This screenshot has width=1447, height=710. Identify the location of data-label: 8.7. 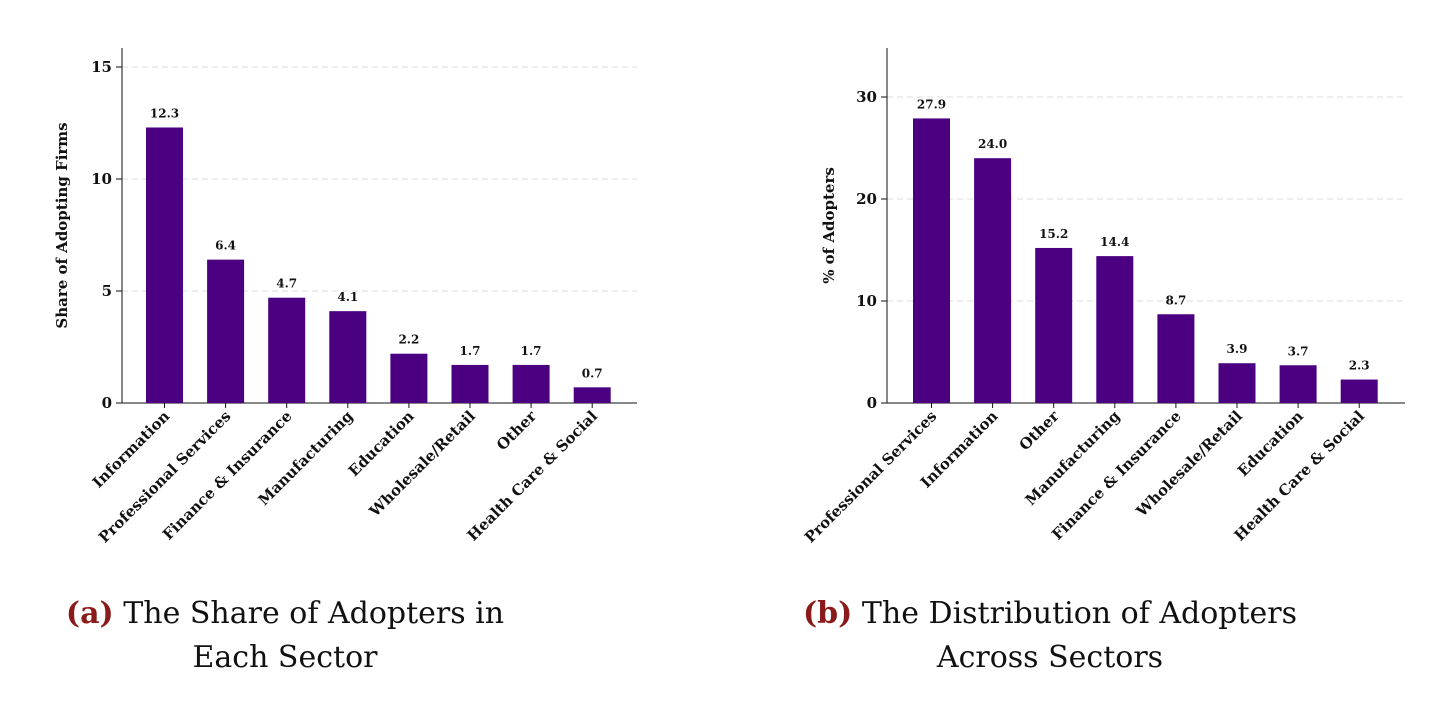
(1175, 300).